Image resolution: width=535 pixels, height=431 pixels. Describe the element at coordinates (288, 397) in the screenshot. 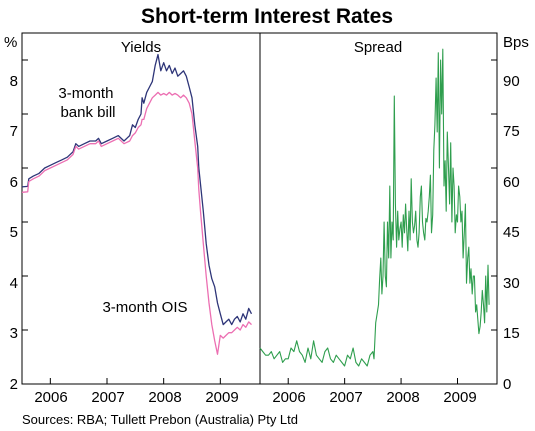

I see `right-x-tick-label: 2006` at that location.